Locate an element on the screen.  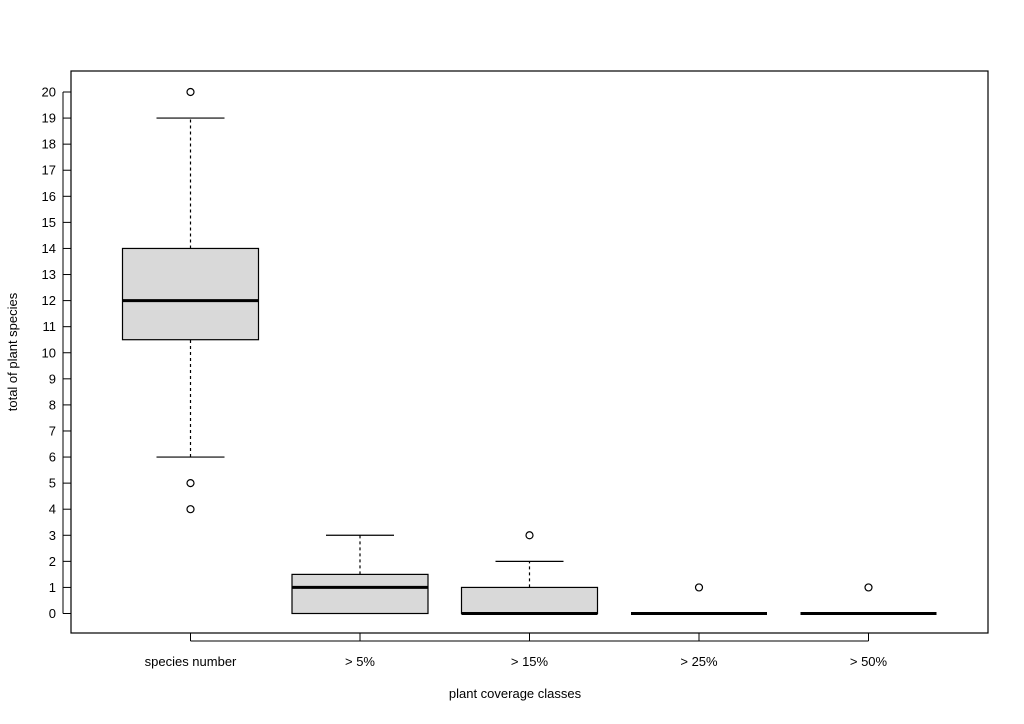
x-tick-label: > 5% is located at coordinates (360, 661).